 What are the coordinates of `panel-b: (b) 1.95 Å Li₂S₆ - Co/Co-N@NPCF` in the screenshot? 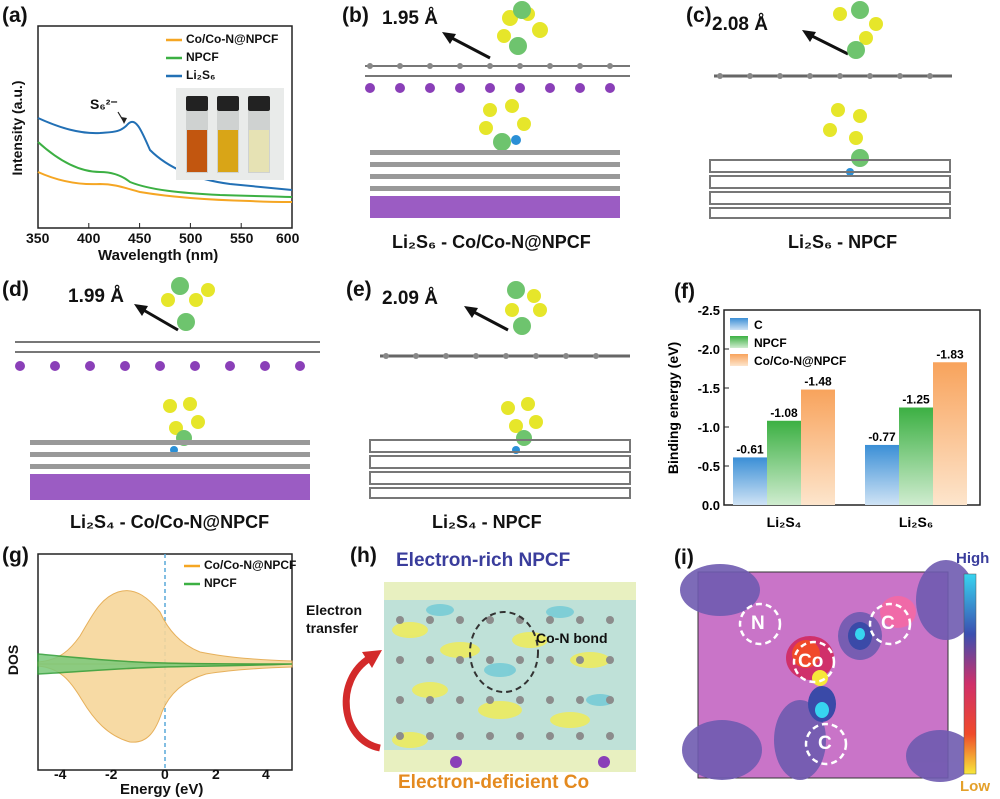 It's located at (495, 132).